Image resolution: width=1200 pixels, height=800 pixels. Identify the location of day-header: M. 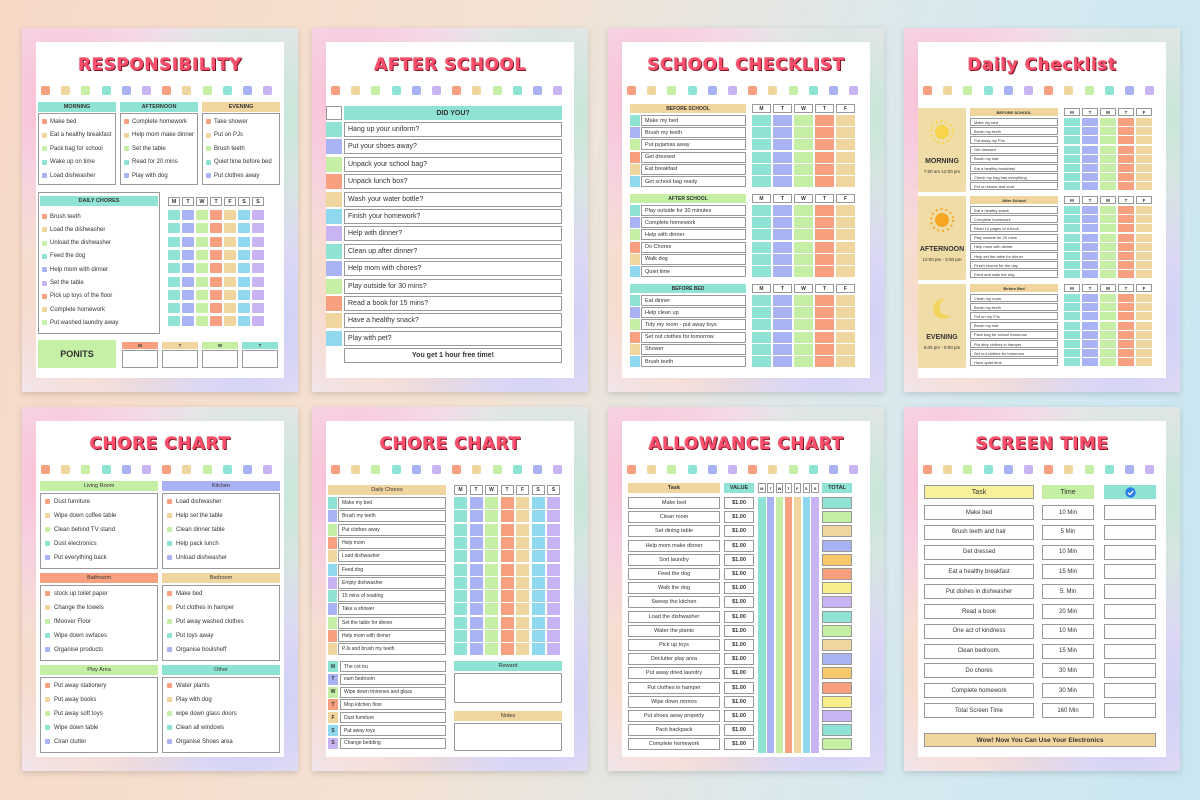
(1072, 200).